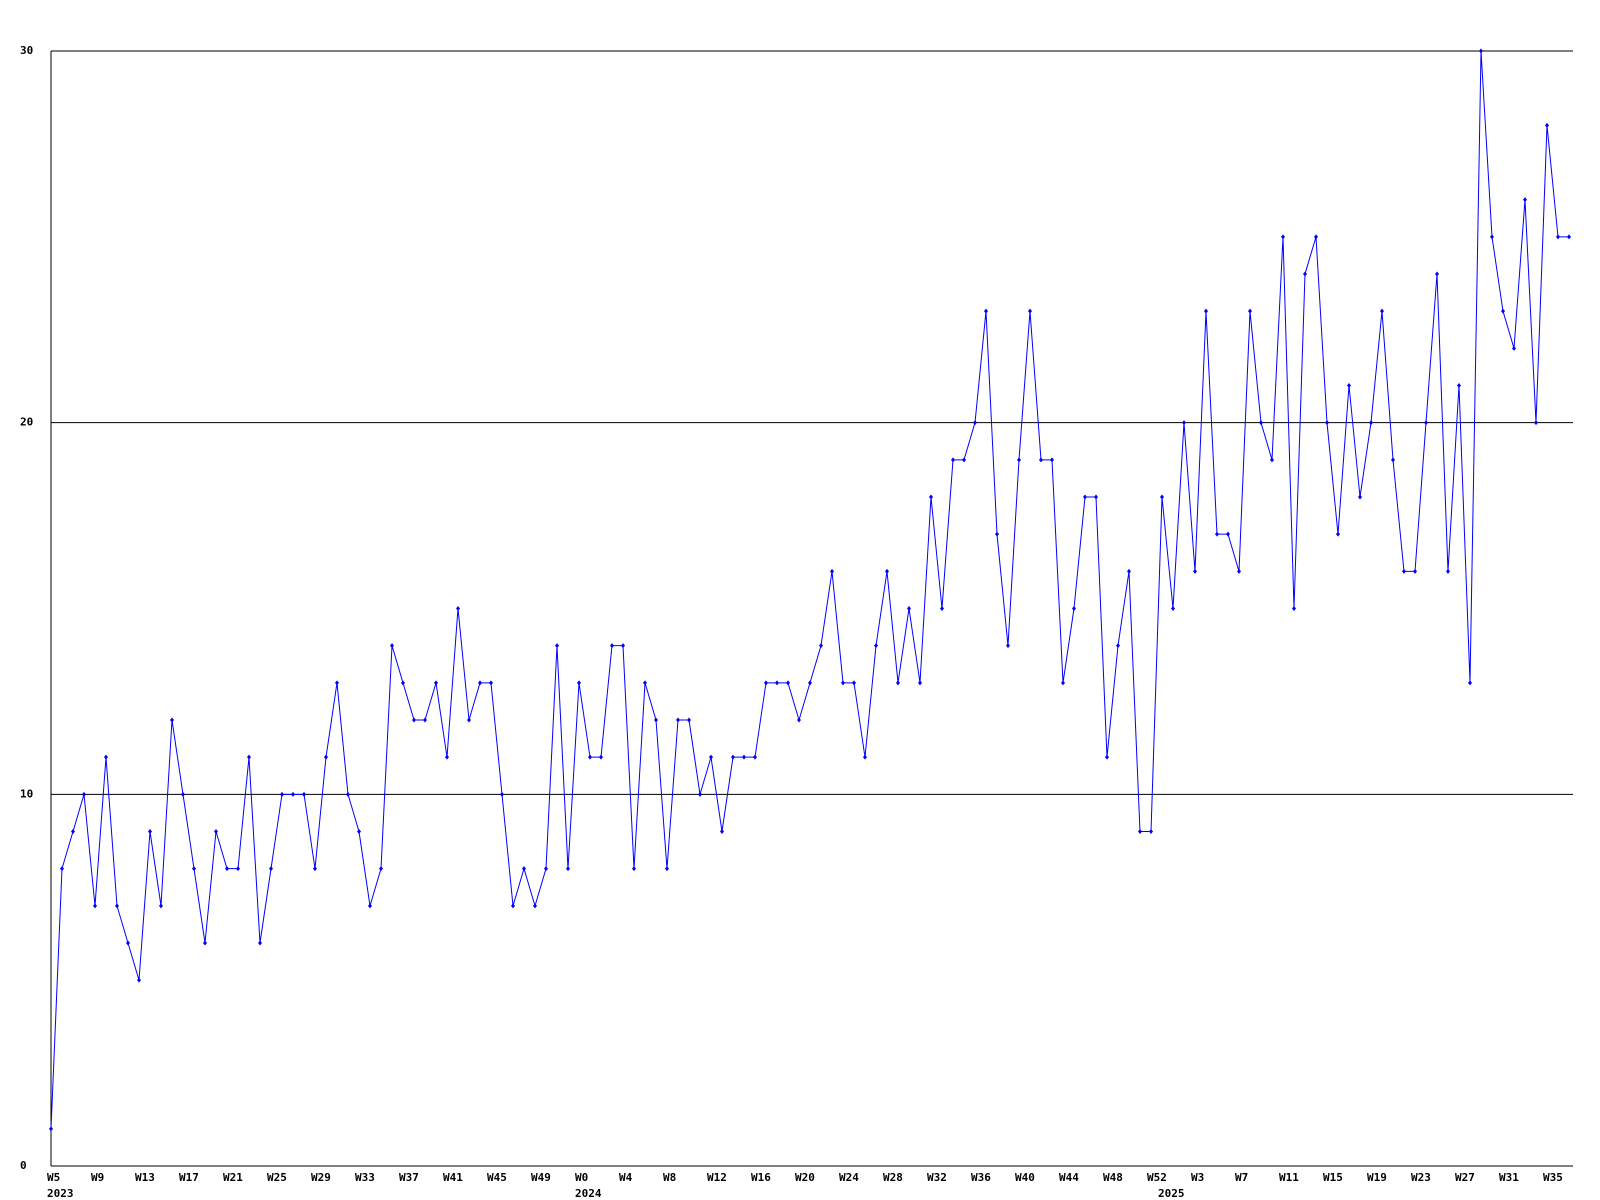  I want to click on x-tick-label: W21, so click(233, 1177).